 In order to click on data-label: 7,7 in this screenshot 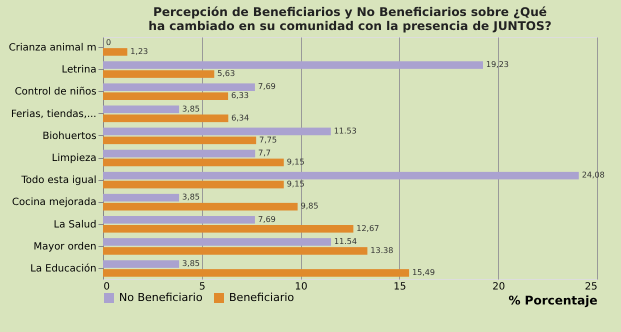, I will do `click(264, 153)`.